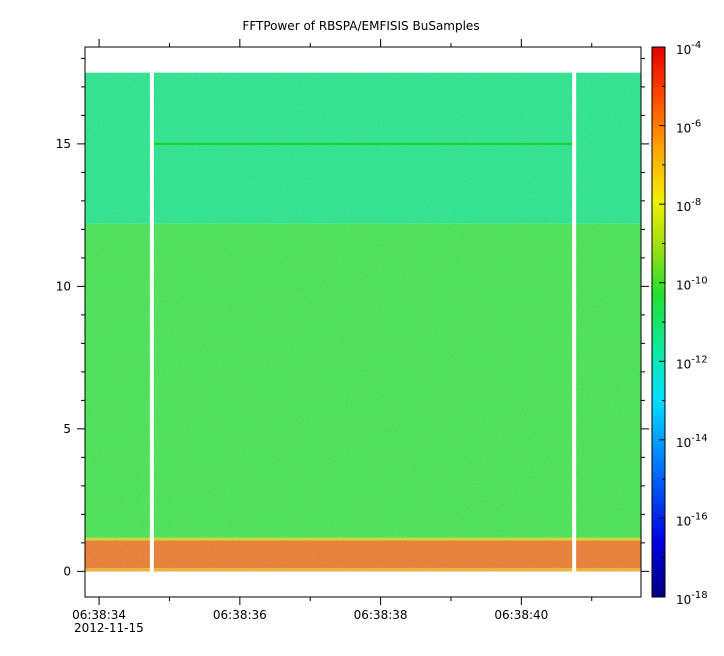 The height and width of the screenshot is (656, 724). I want to click on colorbar-tick-label: 10⁻¹⁶, so click(692, 519).